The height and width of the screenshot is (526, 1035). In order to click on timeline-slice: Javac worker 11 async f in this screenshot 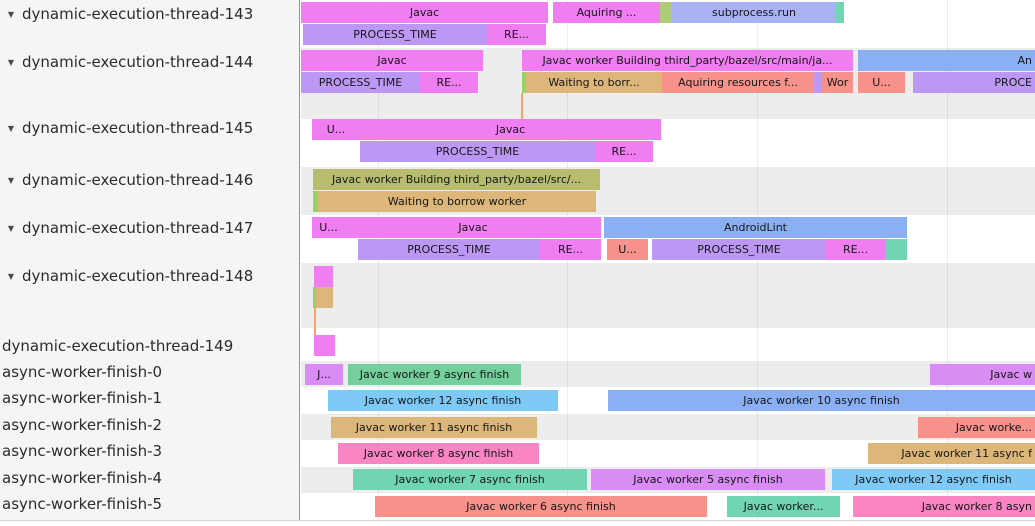, I will do `click(951, 453)`.